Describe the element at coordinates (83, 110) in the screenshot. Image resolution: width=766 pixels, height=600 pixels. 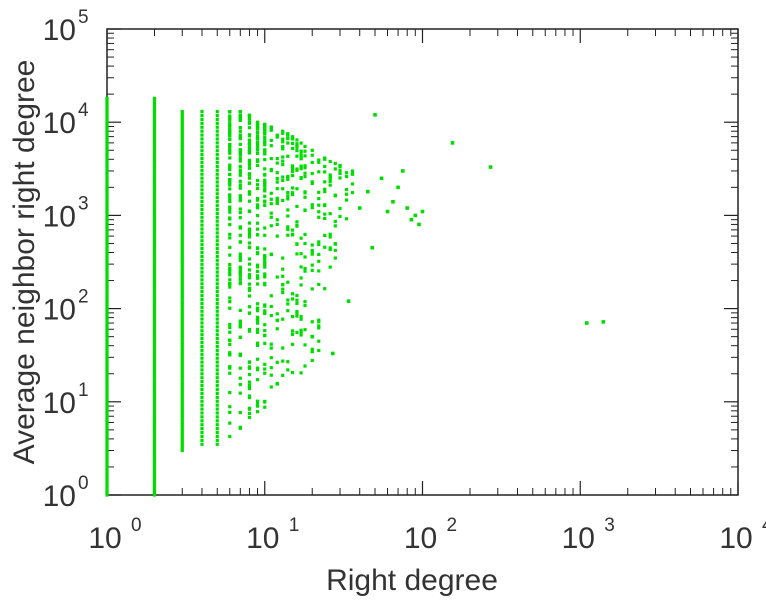
I see `y-tick-exponent: 4` at that location.